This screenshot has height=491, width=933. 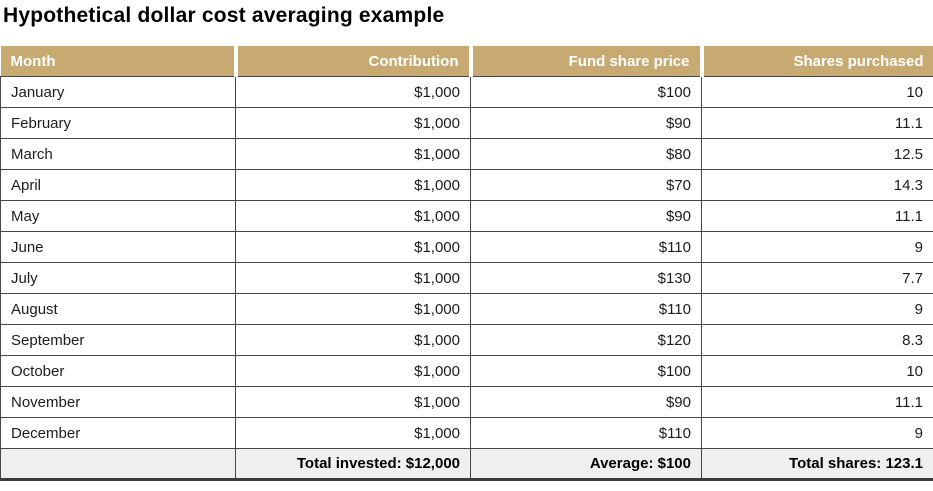 I want to click on month-cell: September, so click(x=118, y=340).